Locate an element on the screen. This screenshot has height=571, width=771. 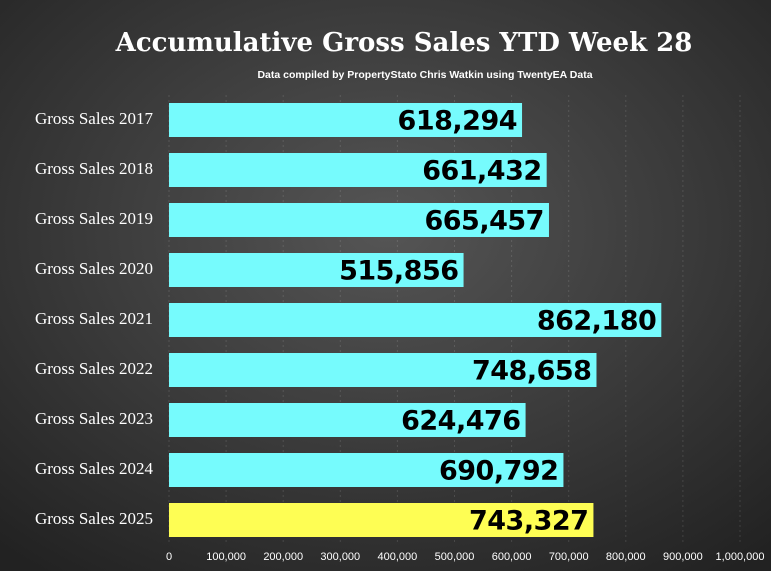
value-label: 665,457 is located at coordinates (483, 221).